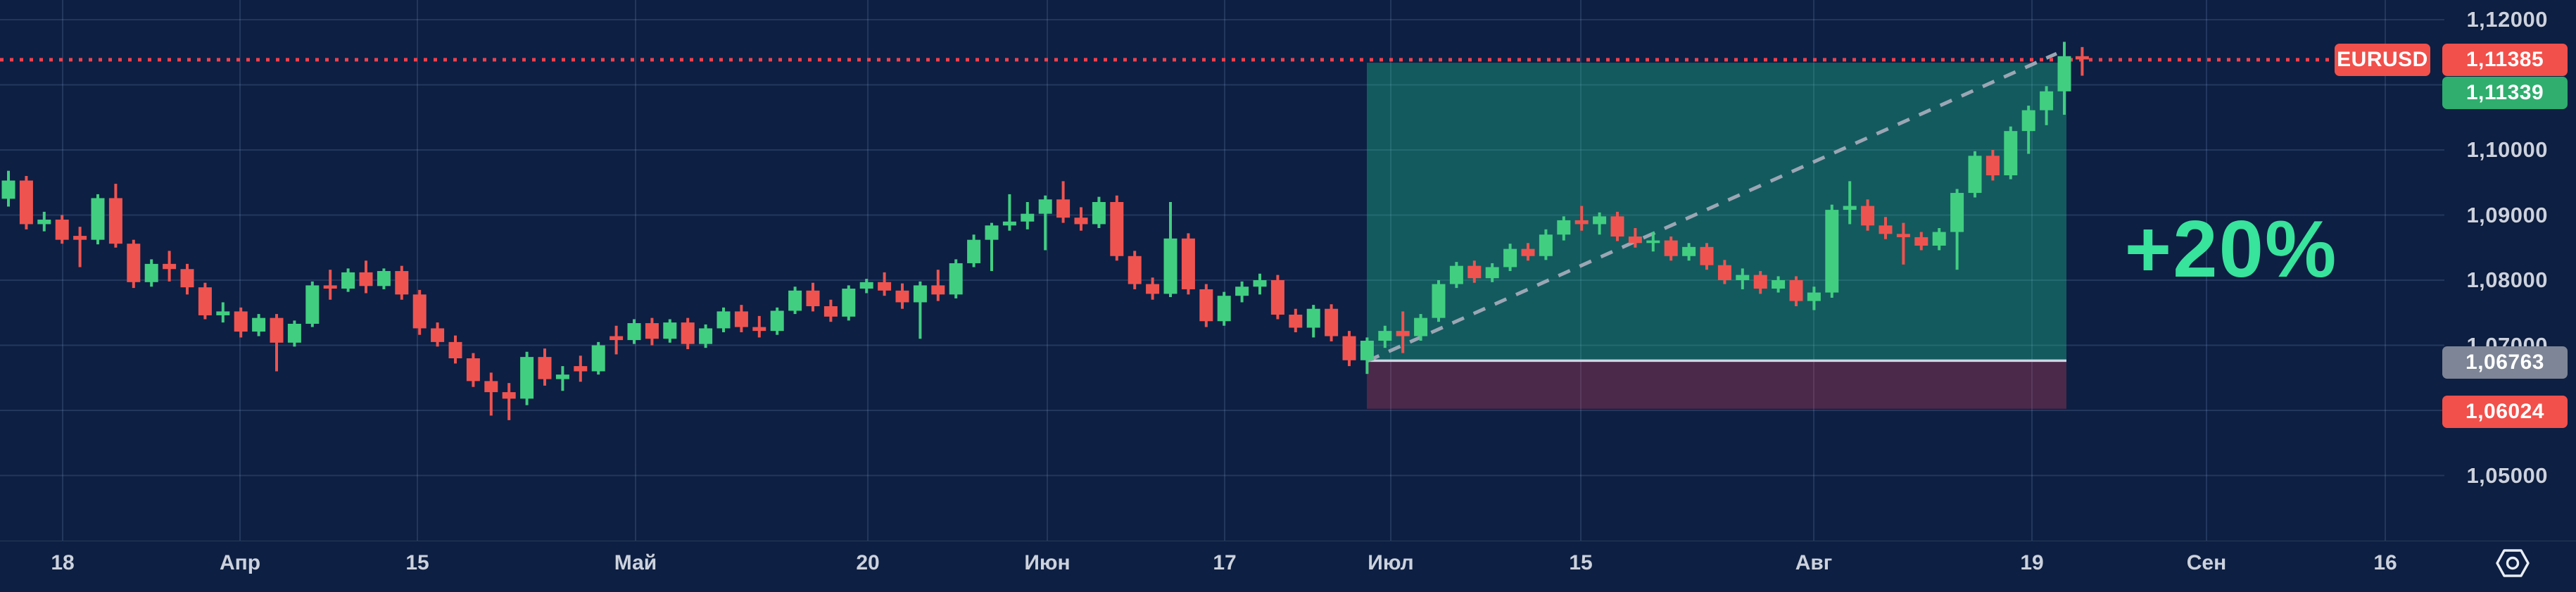 Image resolution: width=2576 pixels, height=592 pixels. Describe the element at coordinates (2507, 149) in the screenshot. I see `y-axis-tick: 1,10000` at that location.